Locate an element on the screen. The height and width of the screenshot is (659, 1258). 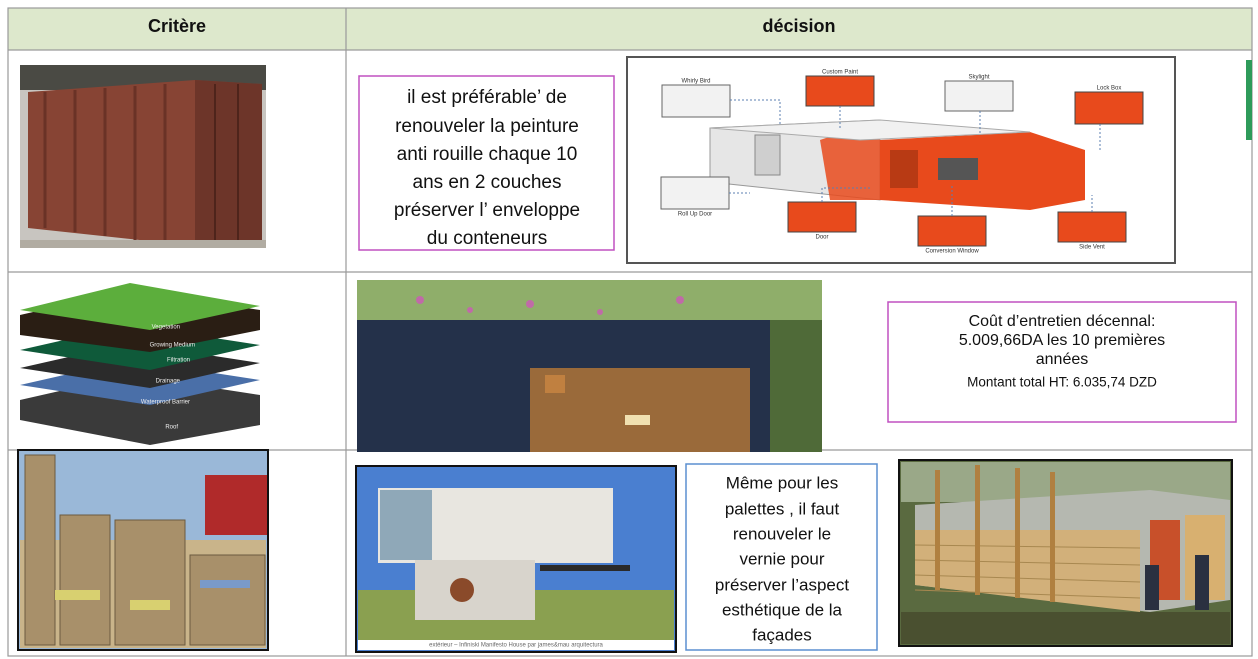
cell-text: renouveler la peinture is located at coordinates (487, 126).